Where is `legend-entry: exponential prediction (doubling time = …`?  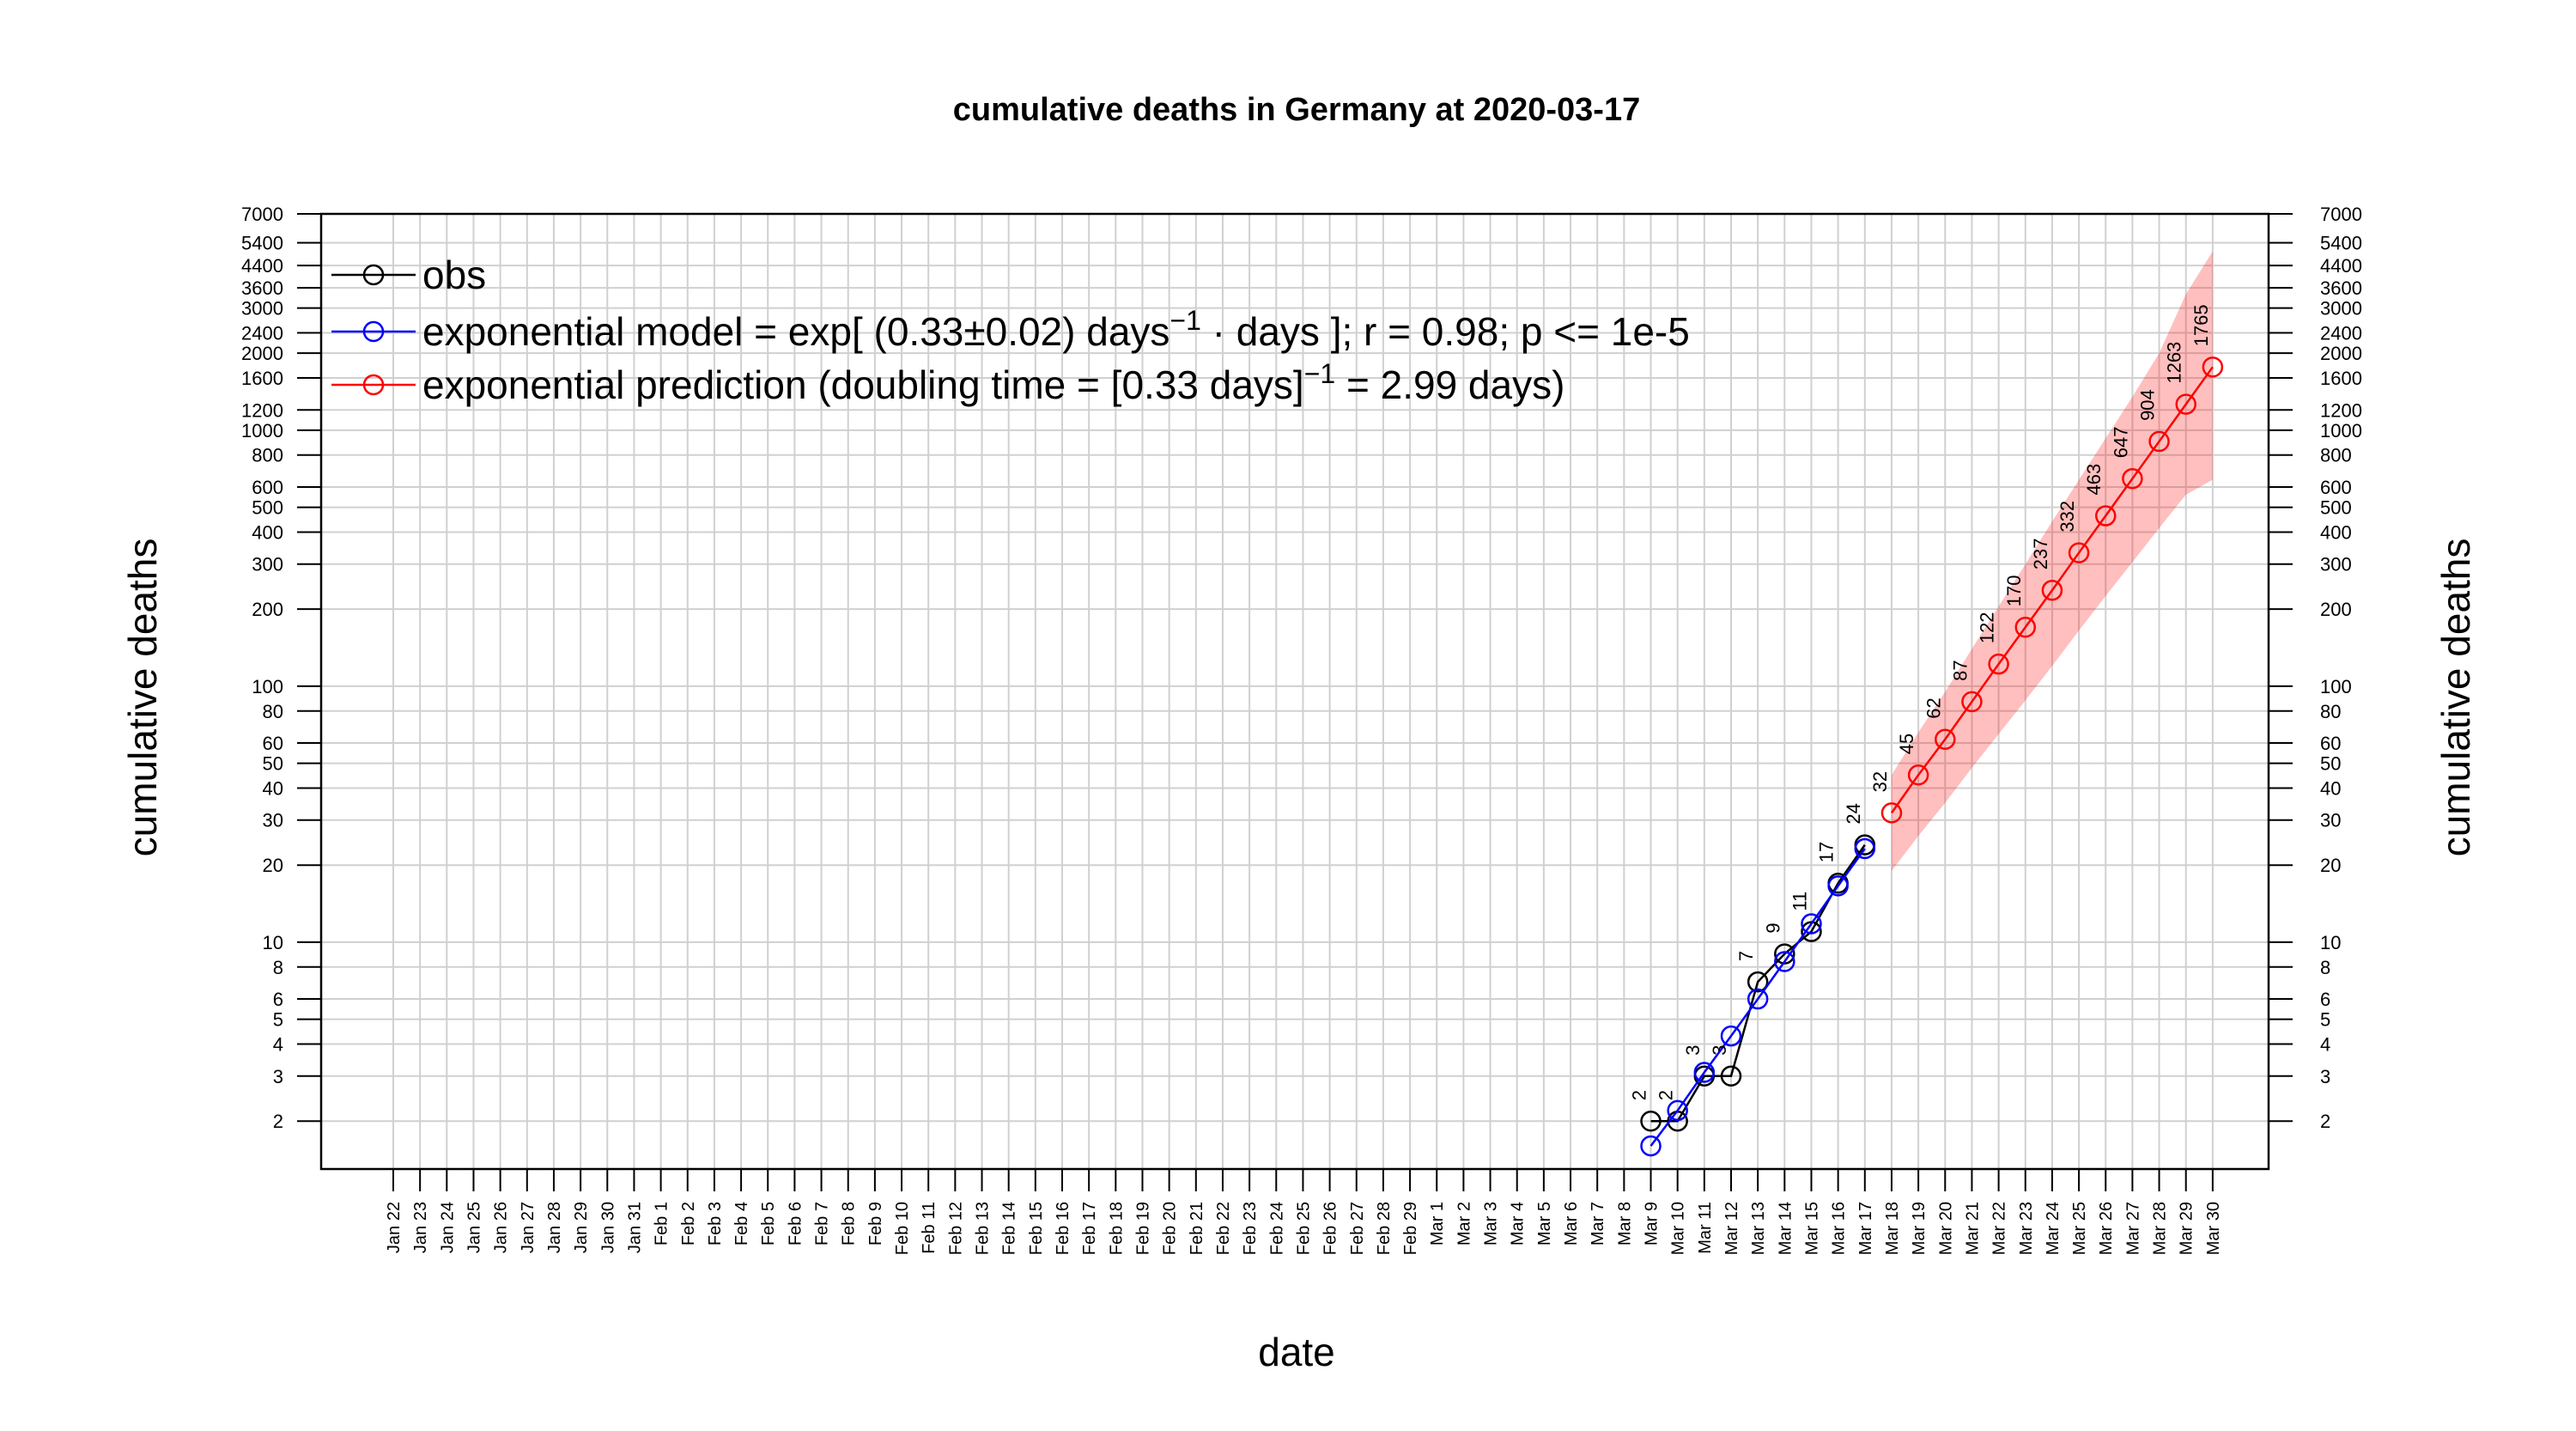 legend-entry: exponential prediction (doubling time = … is located at coordinates (993, 382).